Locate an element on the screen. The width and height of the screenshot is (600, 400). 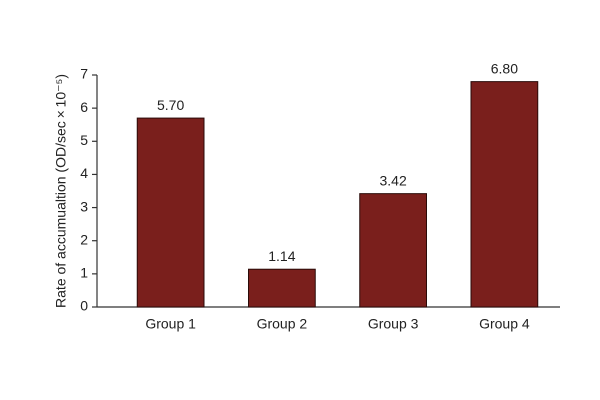
y-tick-label: 7 is located at coordinates (84, 74).